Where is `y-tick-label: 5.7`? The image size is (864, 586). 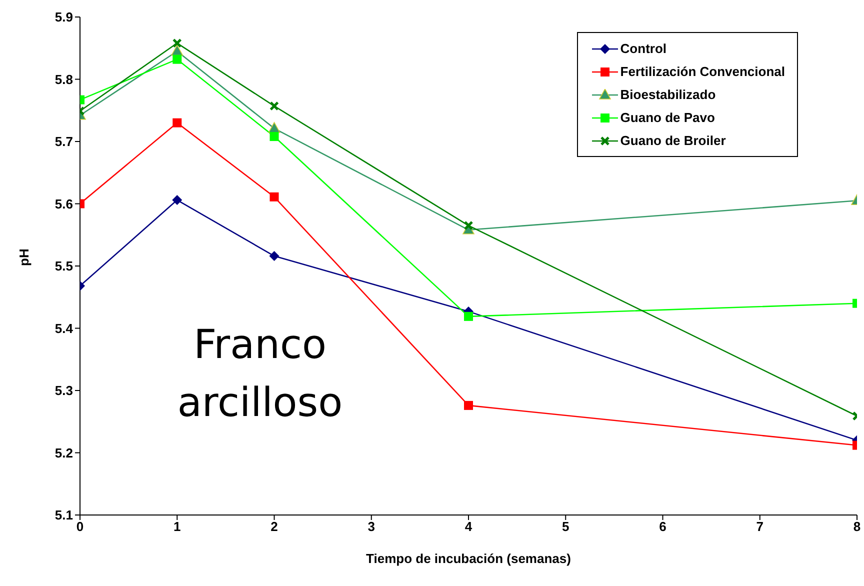 y-tick-label: 5.7 is located at coordinates (63, 142).